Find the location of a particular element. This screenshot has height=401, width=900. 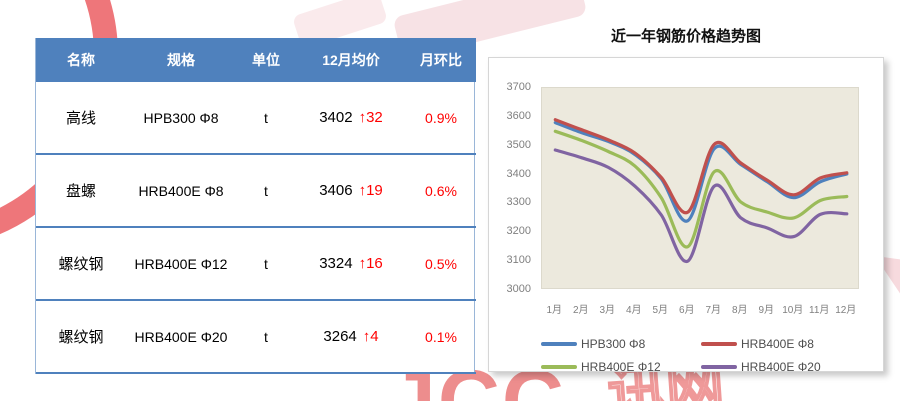

price-value: 3264 is located at coordinates (340, 336).